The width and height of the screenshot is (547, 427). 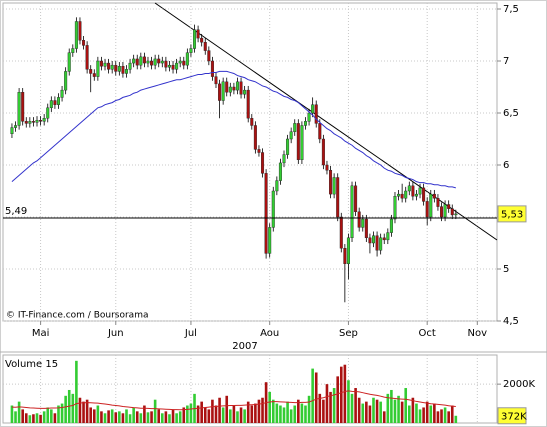 I want to click on source-note: © IT-Finance.com / Boursorama, so click(x=77, y=316).